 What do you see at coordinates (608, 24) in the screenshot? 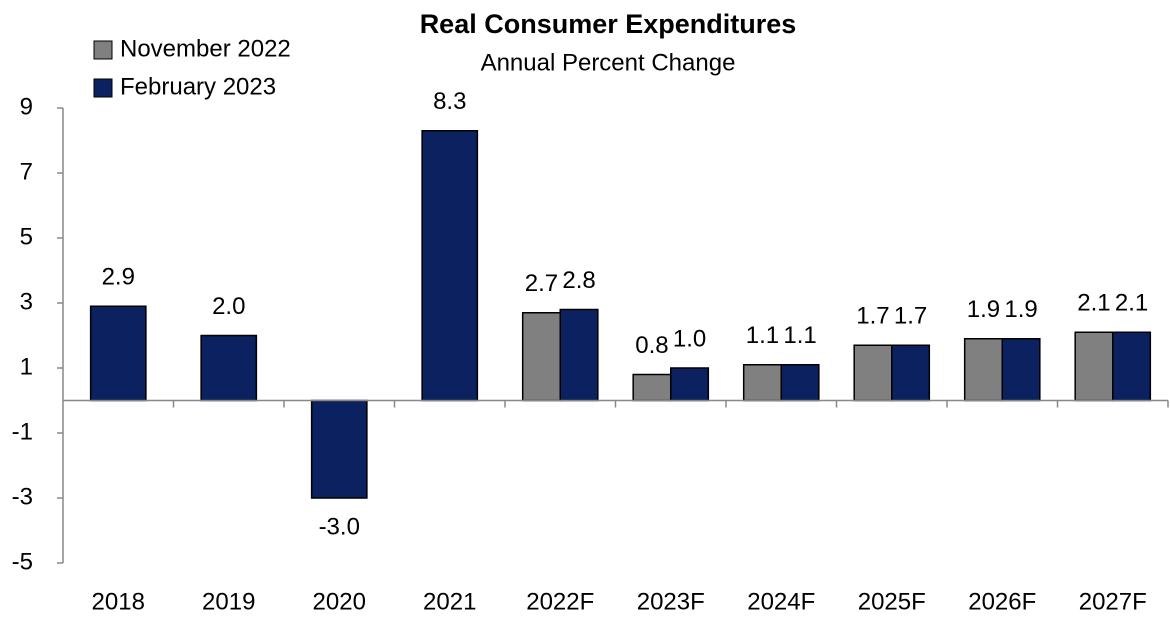
I see `chart-title: Real Consumer Expenditures` at bounding box center [608, 24].